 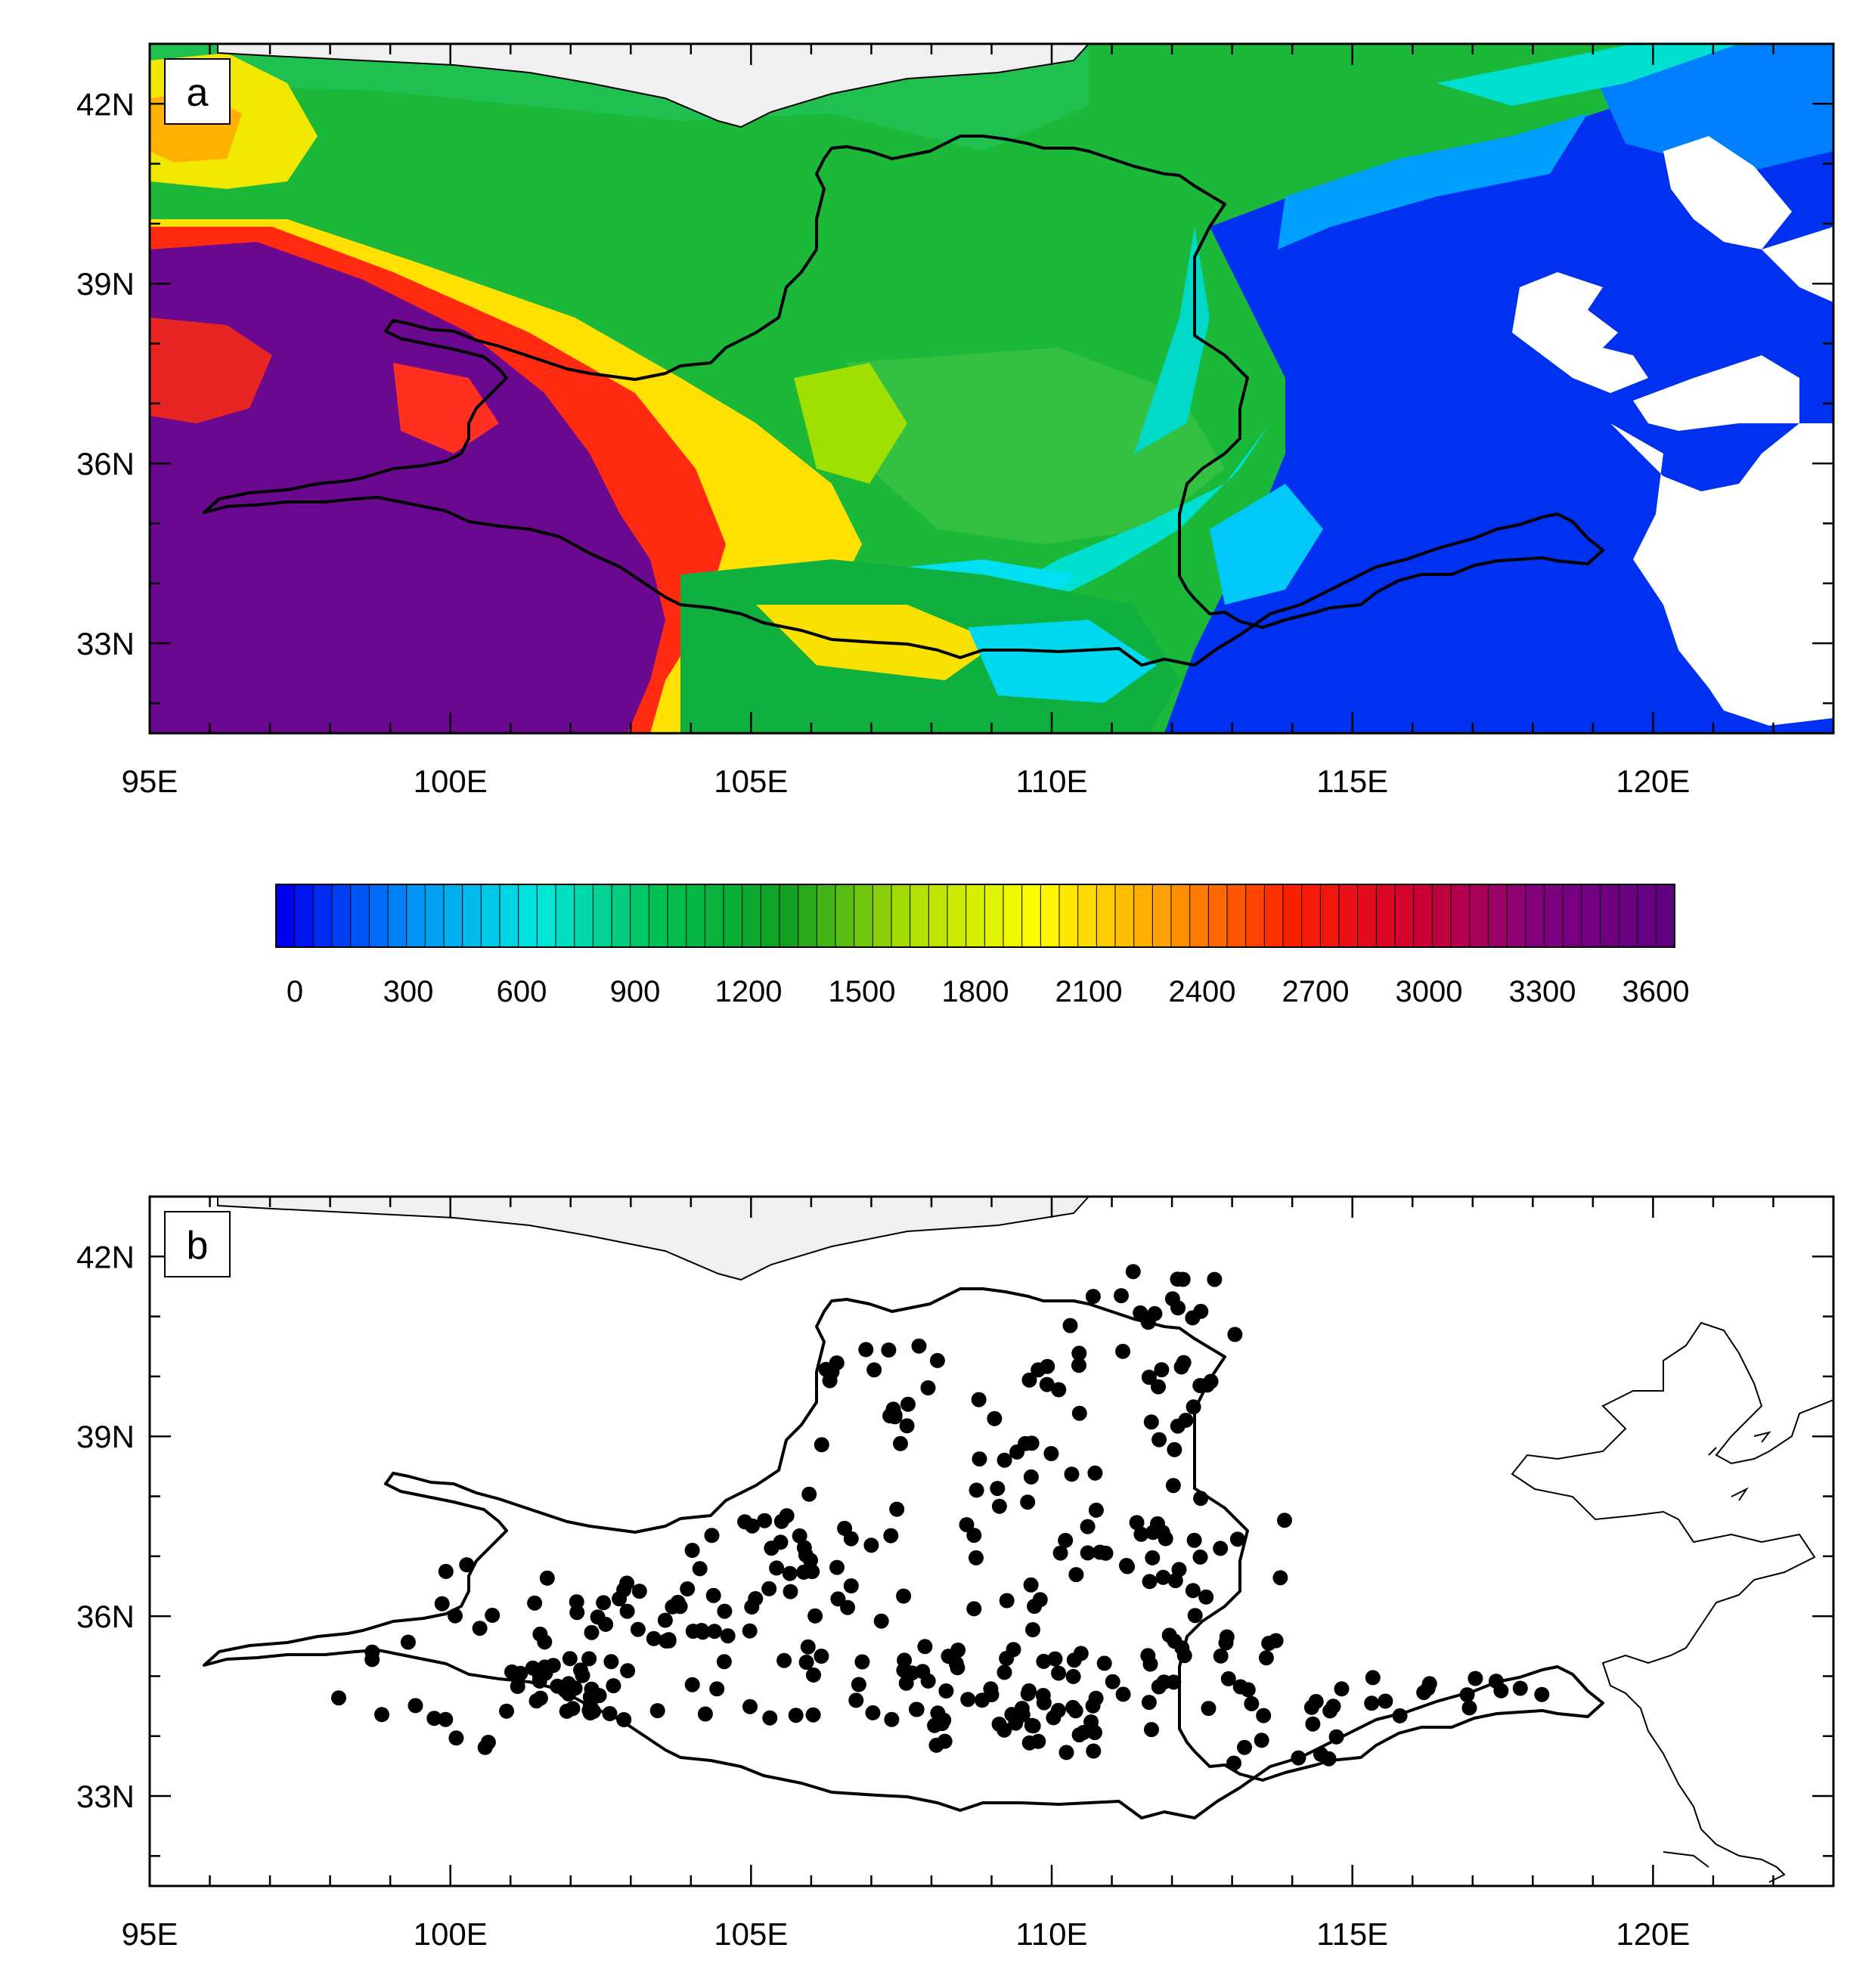 I want to click on y-tick-label: 39N, so click(x=105, y=284).